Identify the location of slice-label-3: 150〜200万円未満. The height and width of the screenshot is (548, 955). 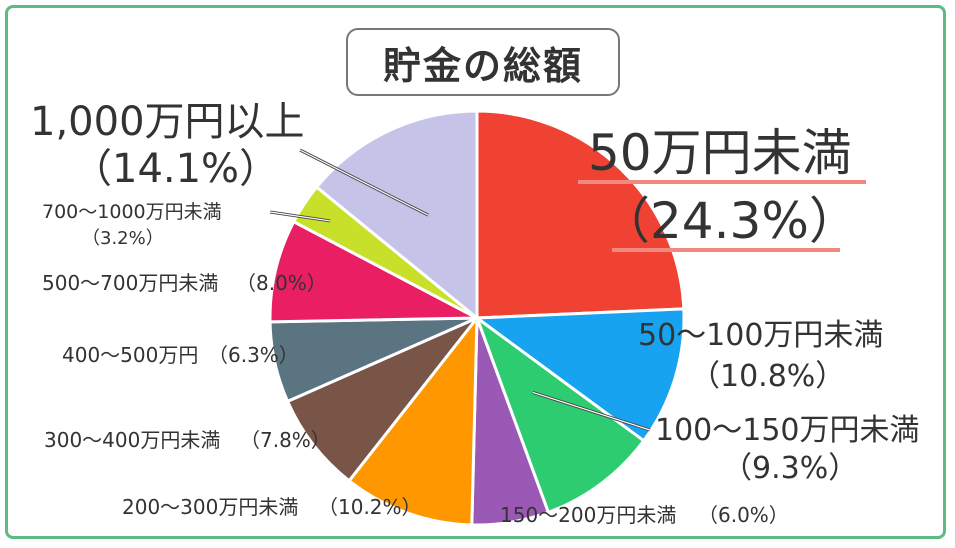
(588, 515).